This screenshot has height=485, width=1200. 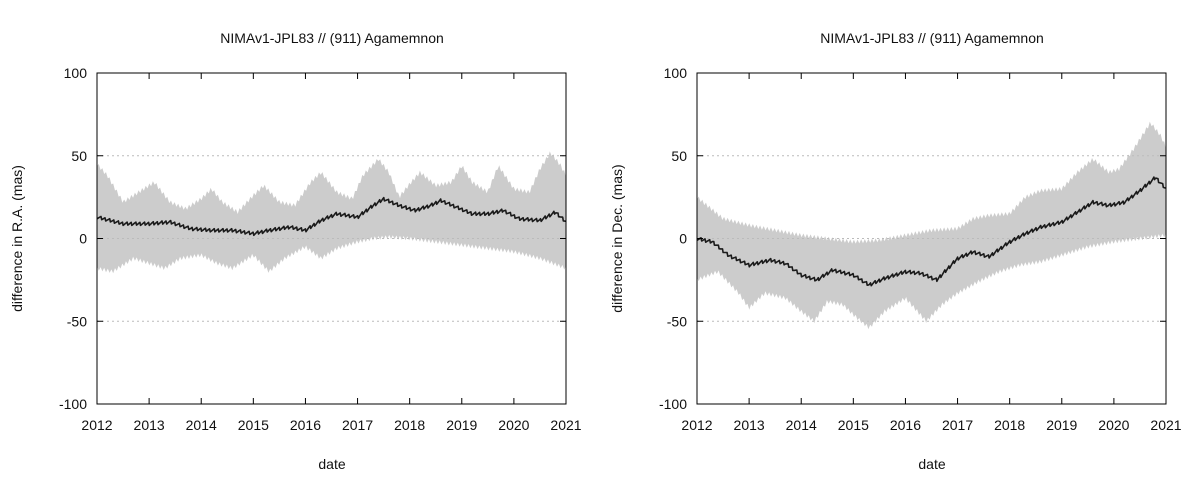 I want to click on y-axis-label: difference in R.A. (mas), so click(x=17, y=238).